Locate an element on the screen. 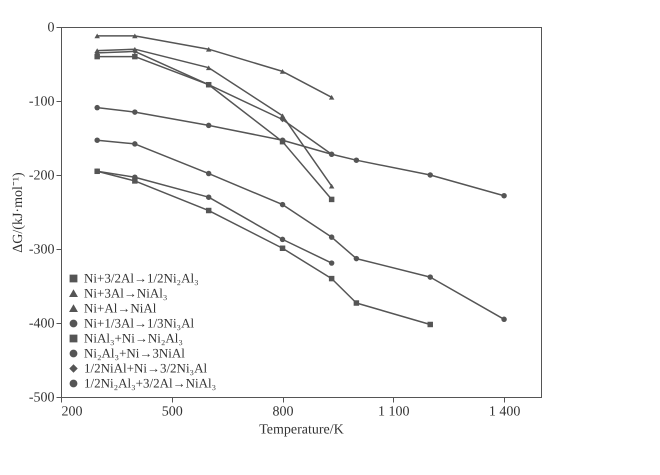  y-tick-label: -200 is located at coordinates (41, 176).